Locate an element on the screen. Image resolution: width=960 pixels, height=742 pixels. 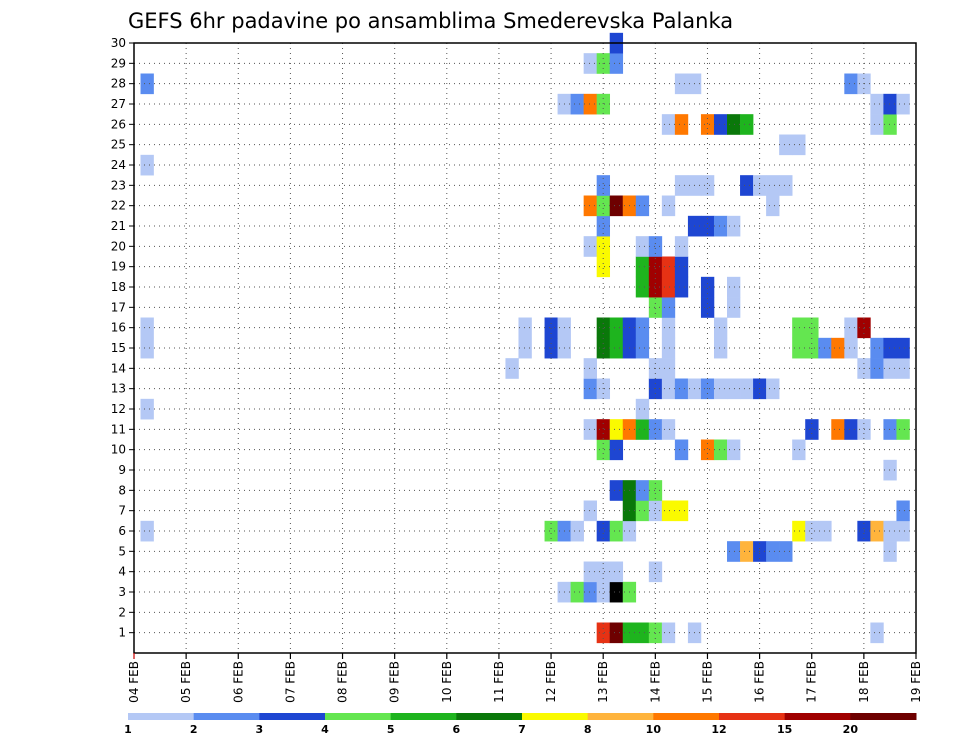
x-tick-label: 13 FEB is located at coordinates (603, 682).